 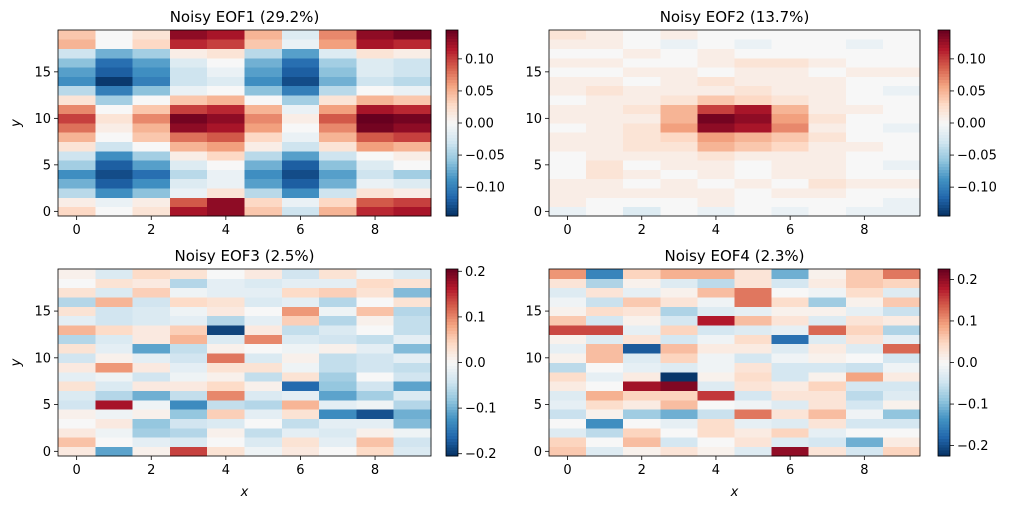 I want to click on x-tick-label: 2, so click(x=642, y=230).